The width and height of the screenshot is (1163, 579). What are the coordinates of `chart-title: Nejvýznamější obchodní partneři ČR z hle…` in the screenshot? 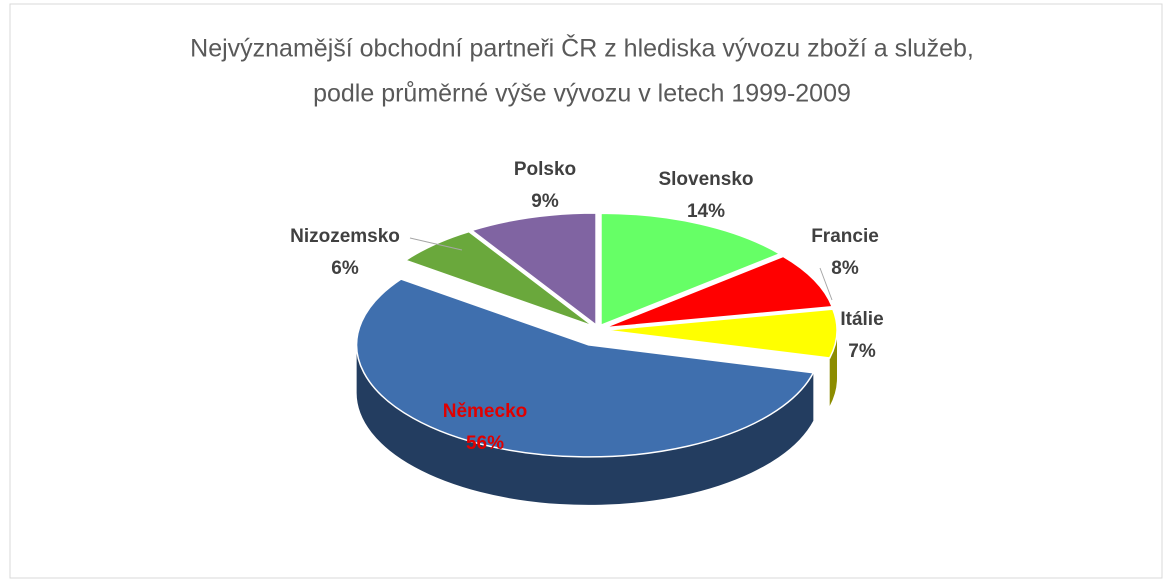 It's located at (582, 48).